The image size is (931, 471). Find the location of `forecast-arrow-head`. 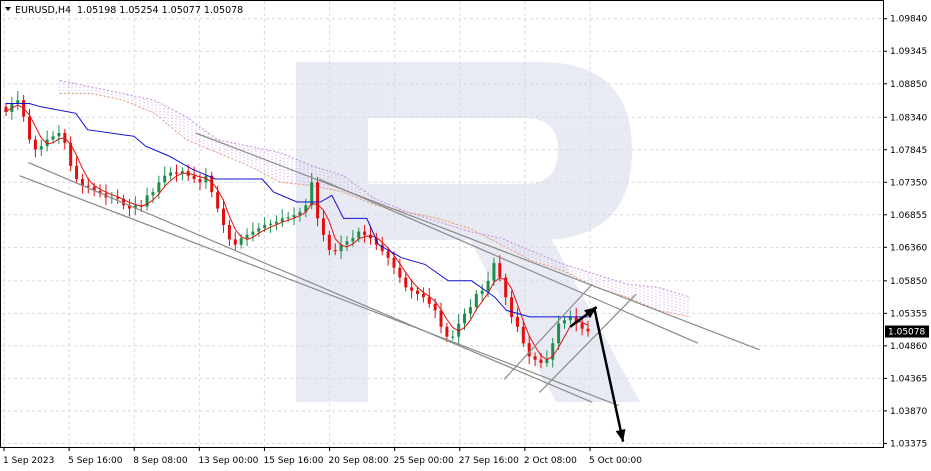

forecast-arrow-head is located at coordinates (620, 435).